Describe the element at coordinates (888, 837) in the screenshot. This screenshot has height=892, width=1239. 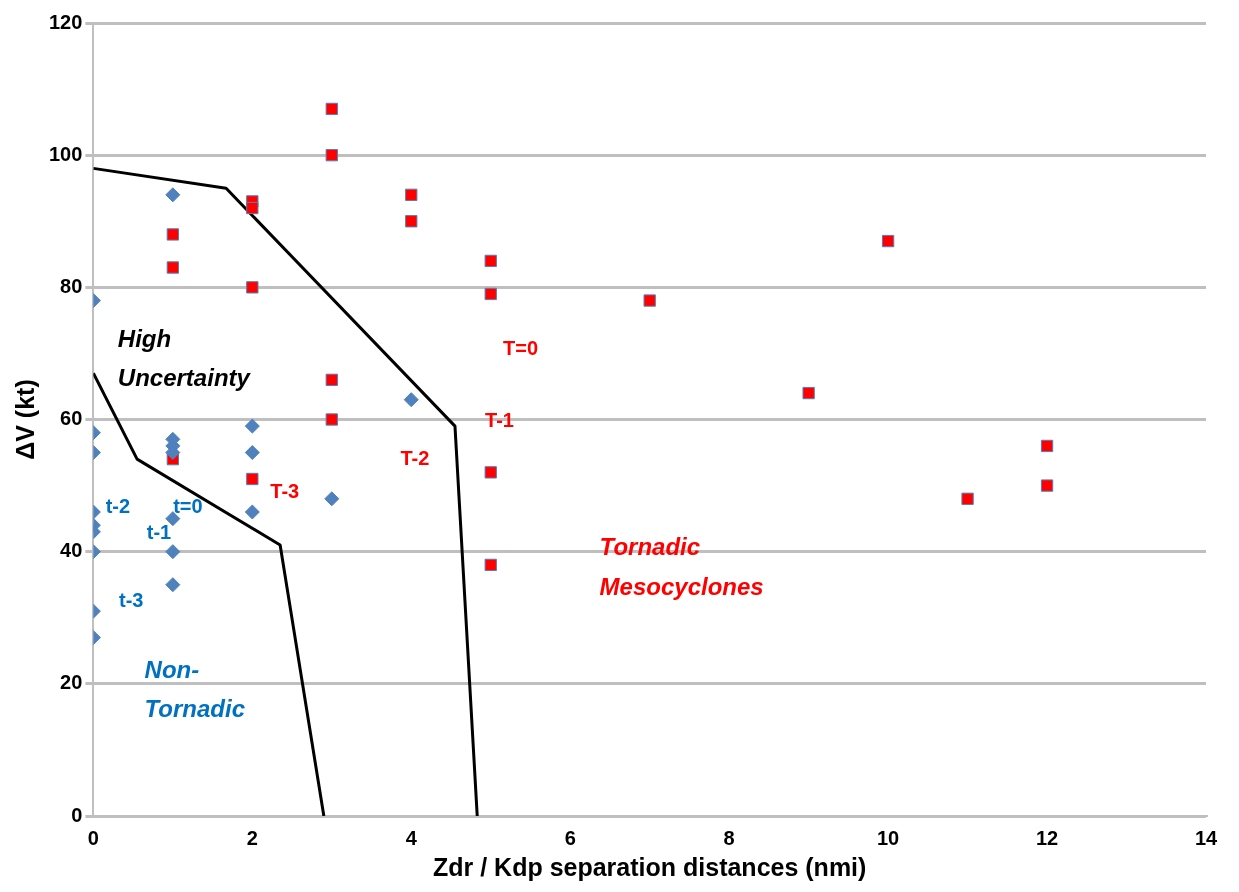
I see `x-tick-label: 10` at that location.